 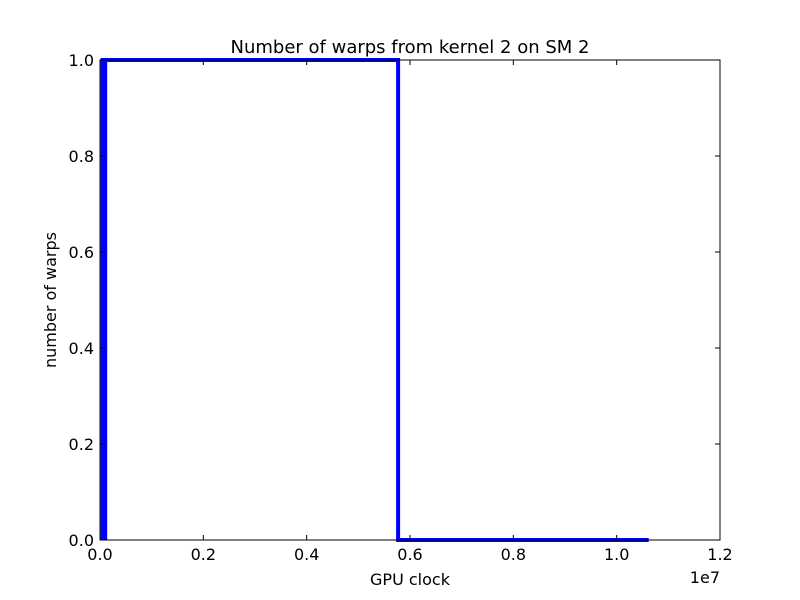 What do you see at coordinates (81, 348) in the screenshot?
I see `y-tick-label: 0.4` at bounding box center [81, 348].